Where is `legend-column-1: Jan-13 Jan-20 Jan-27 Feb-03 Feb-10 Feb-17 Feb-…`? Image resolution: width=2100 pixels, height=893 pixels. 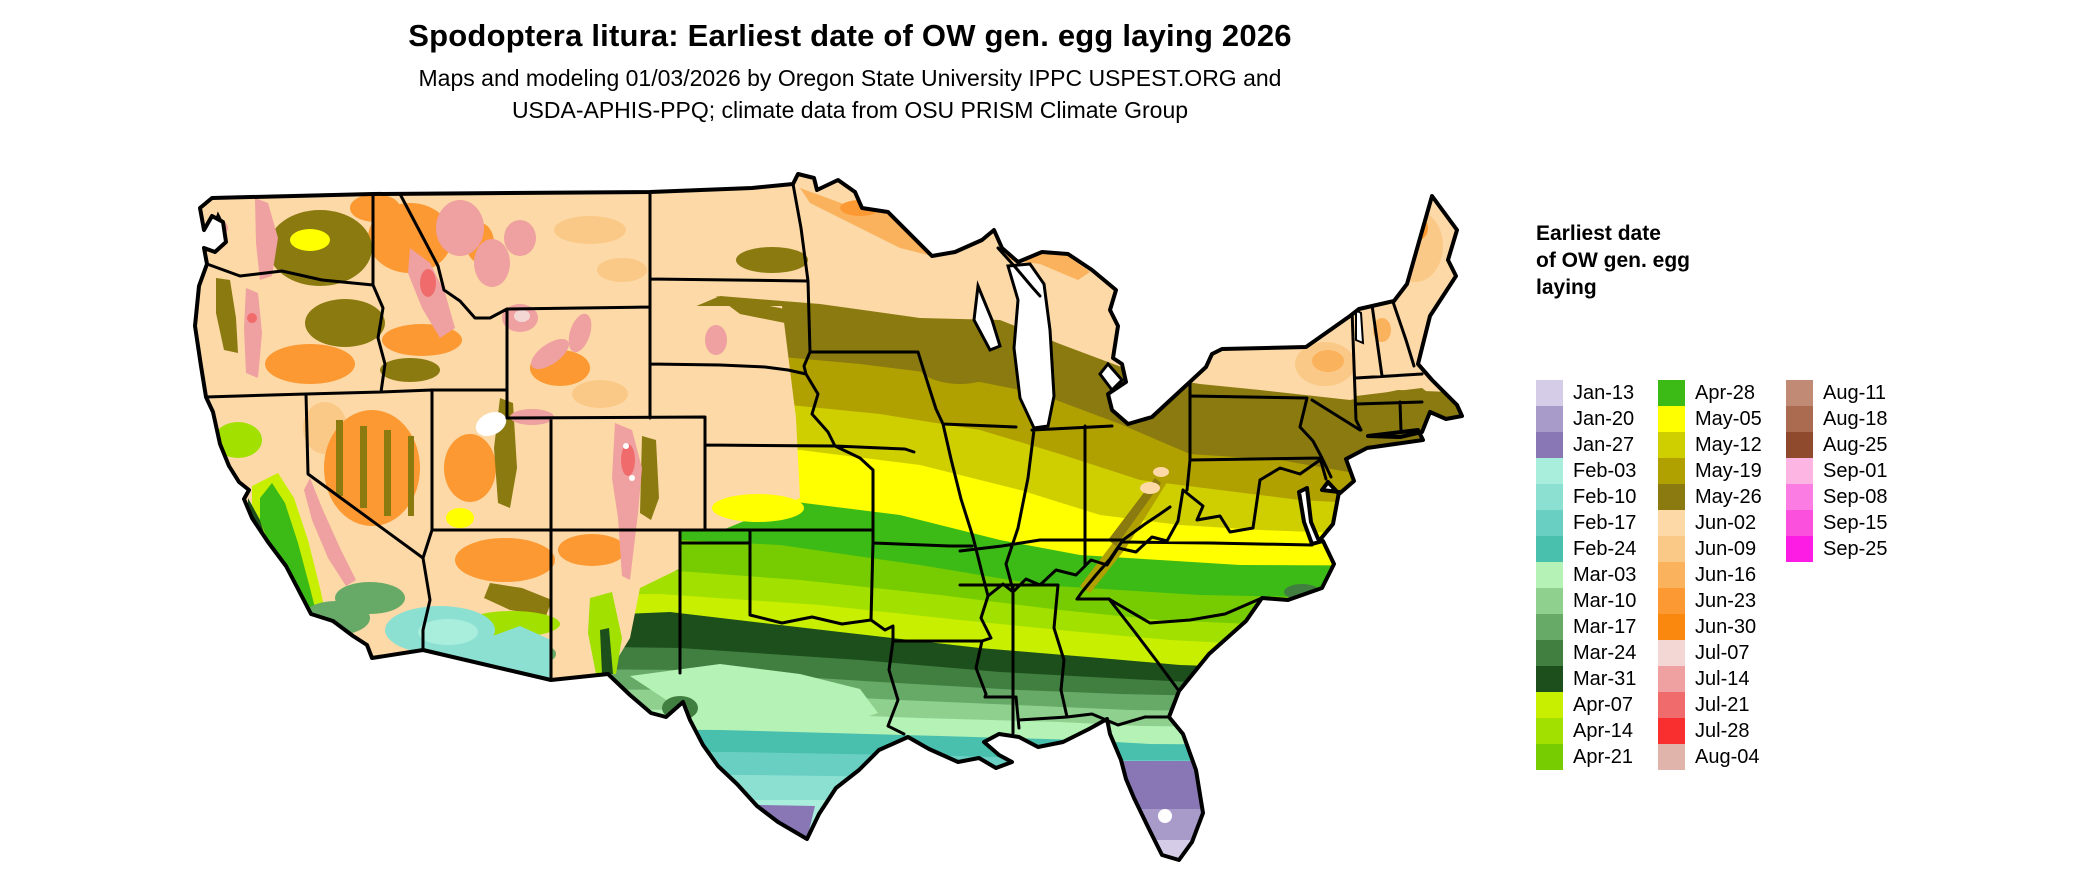
legend-column-1: Jan-13 Jan-20 Jan-27 Feb-03 Feb-10 Feb-17 Feb-… is located at coordinates (1586, 575).